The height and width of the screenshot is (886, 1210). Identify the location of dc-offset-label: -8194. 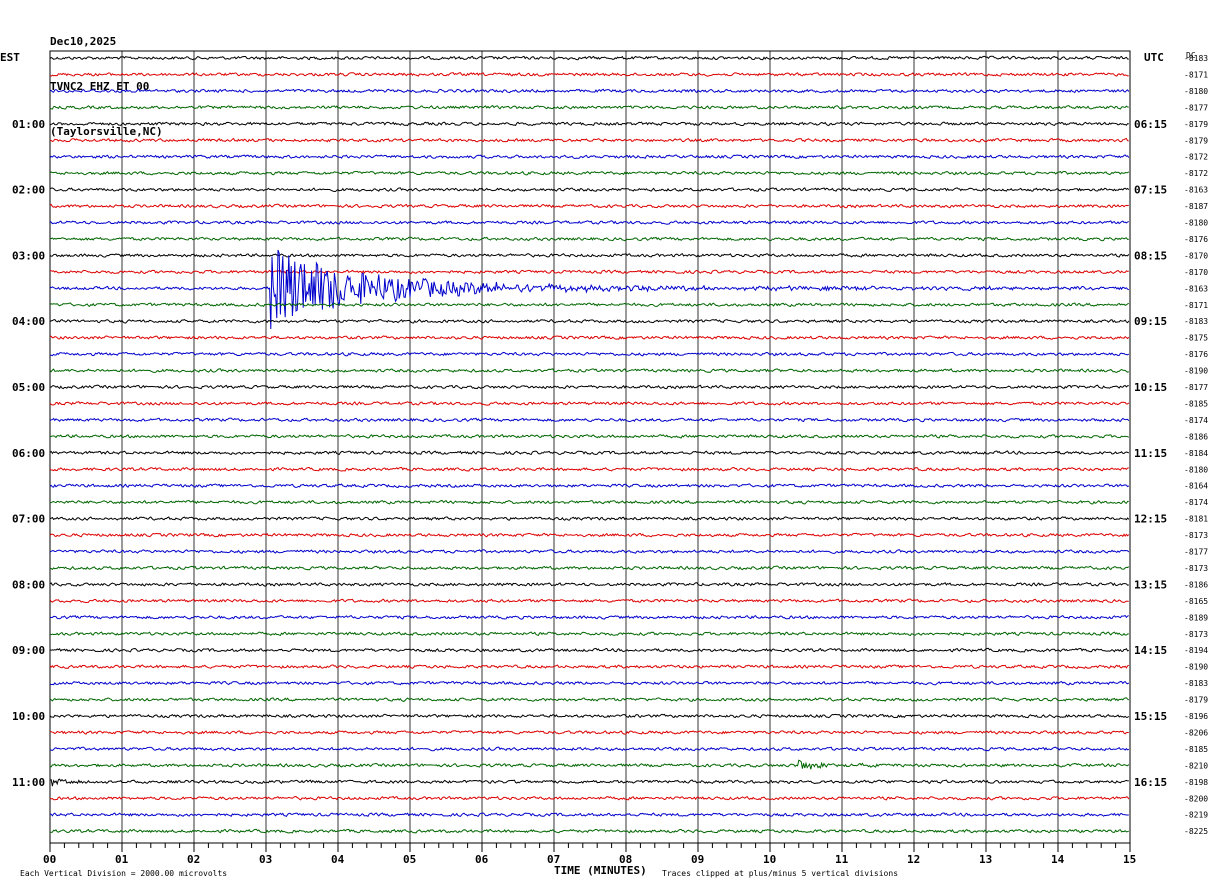
(1196, 650).